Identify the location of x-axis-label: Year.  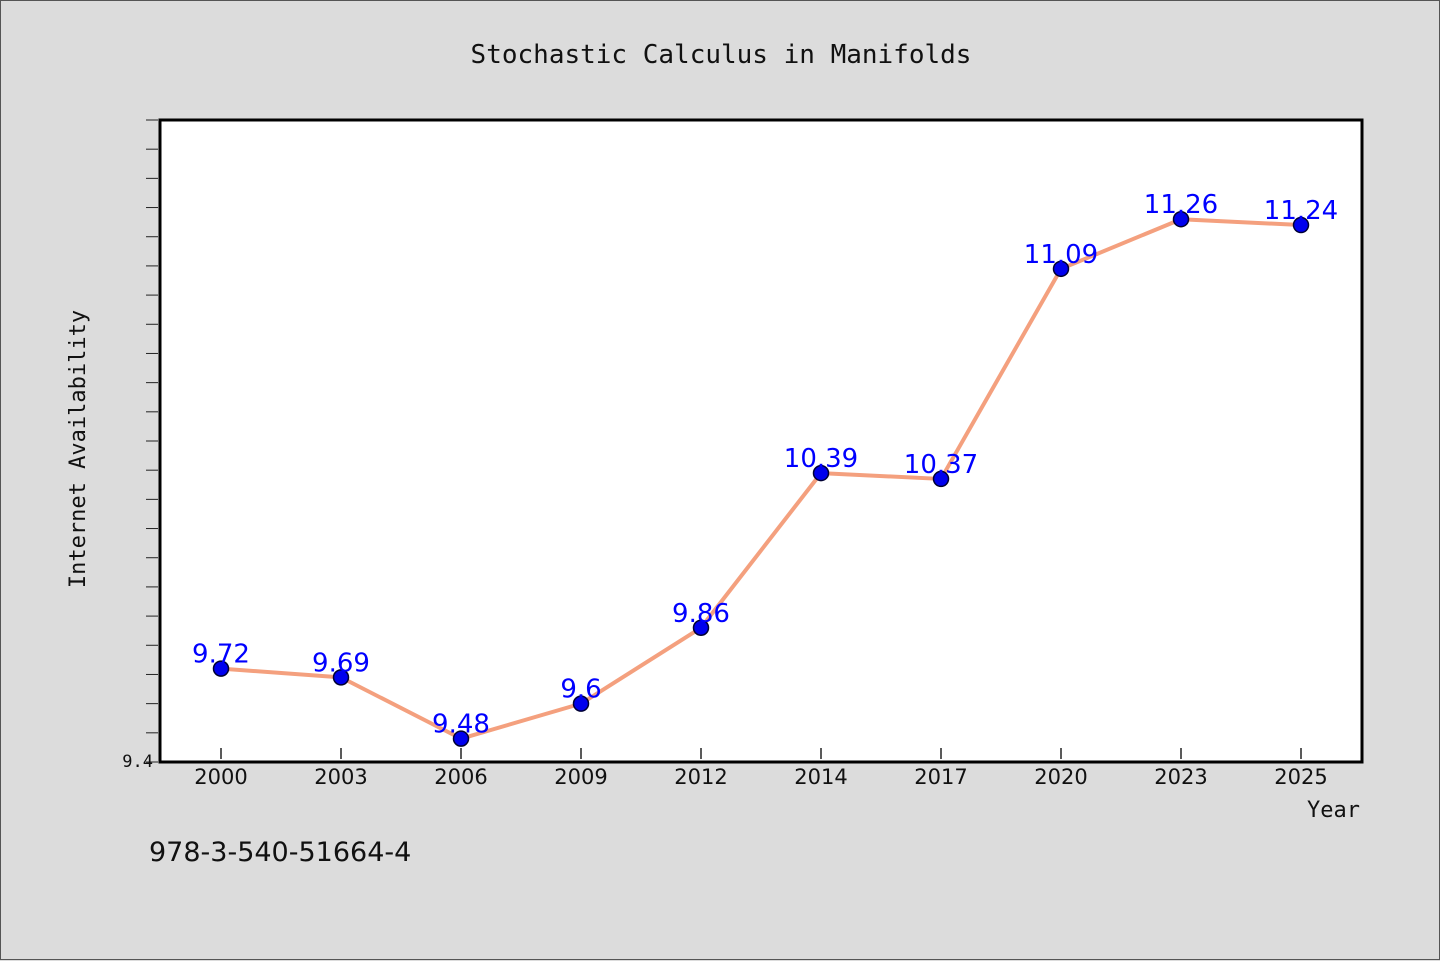
(1333, 810).